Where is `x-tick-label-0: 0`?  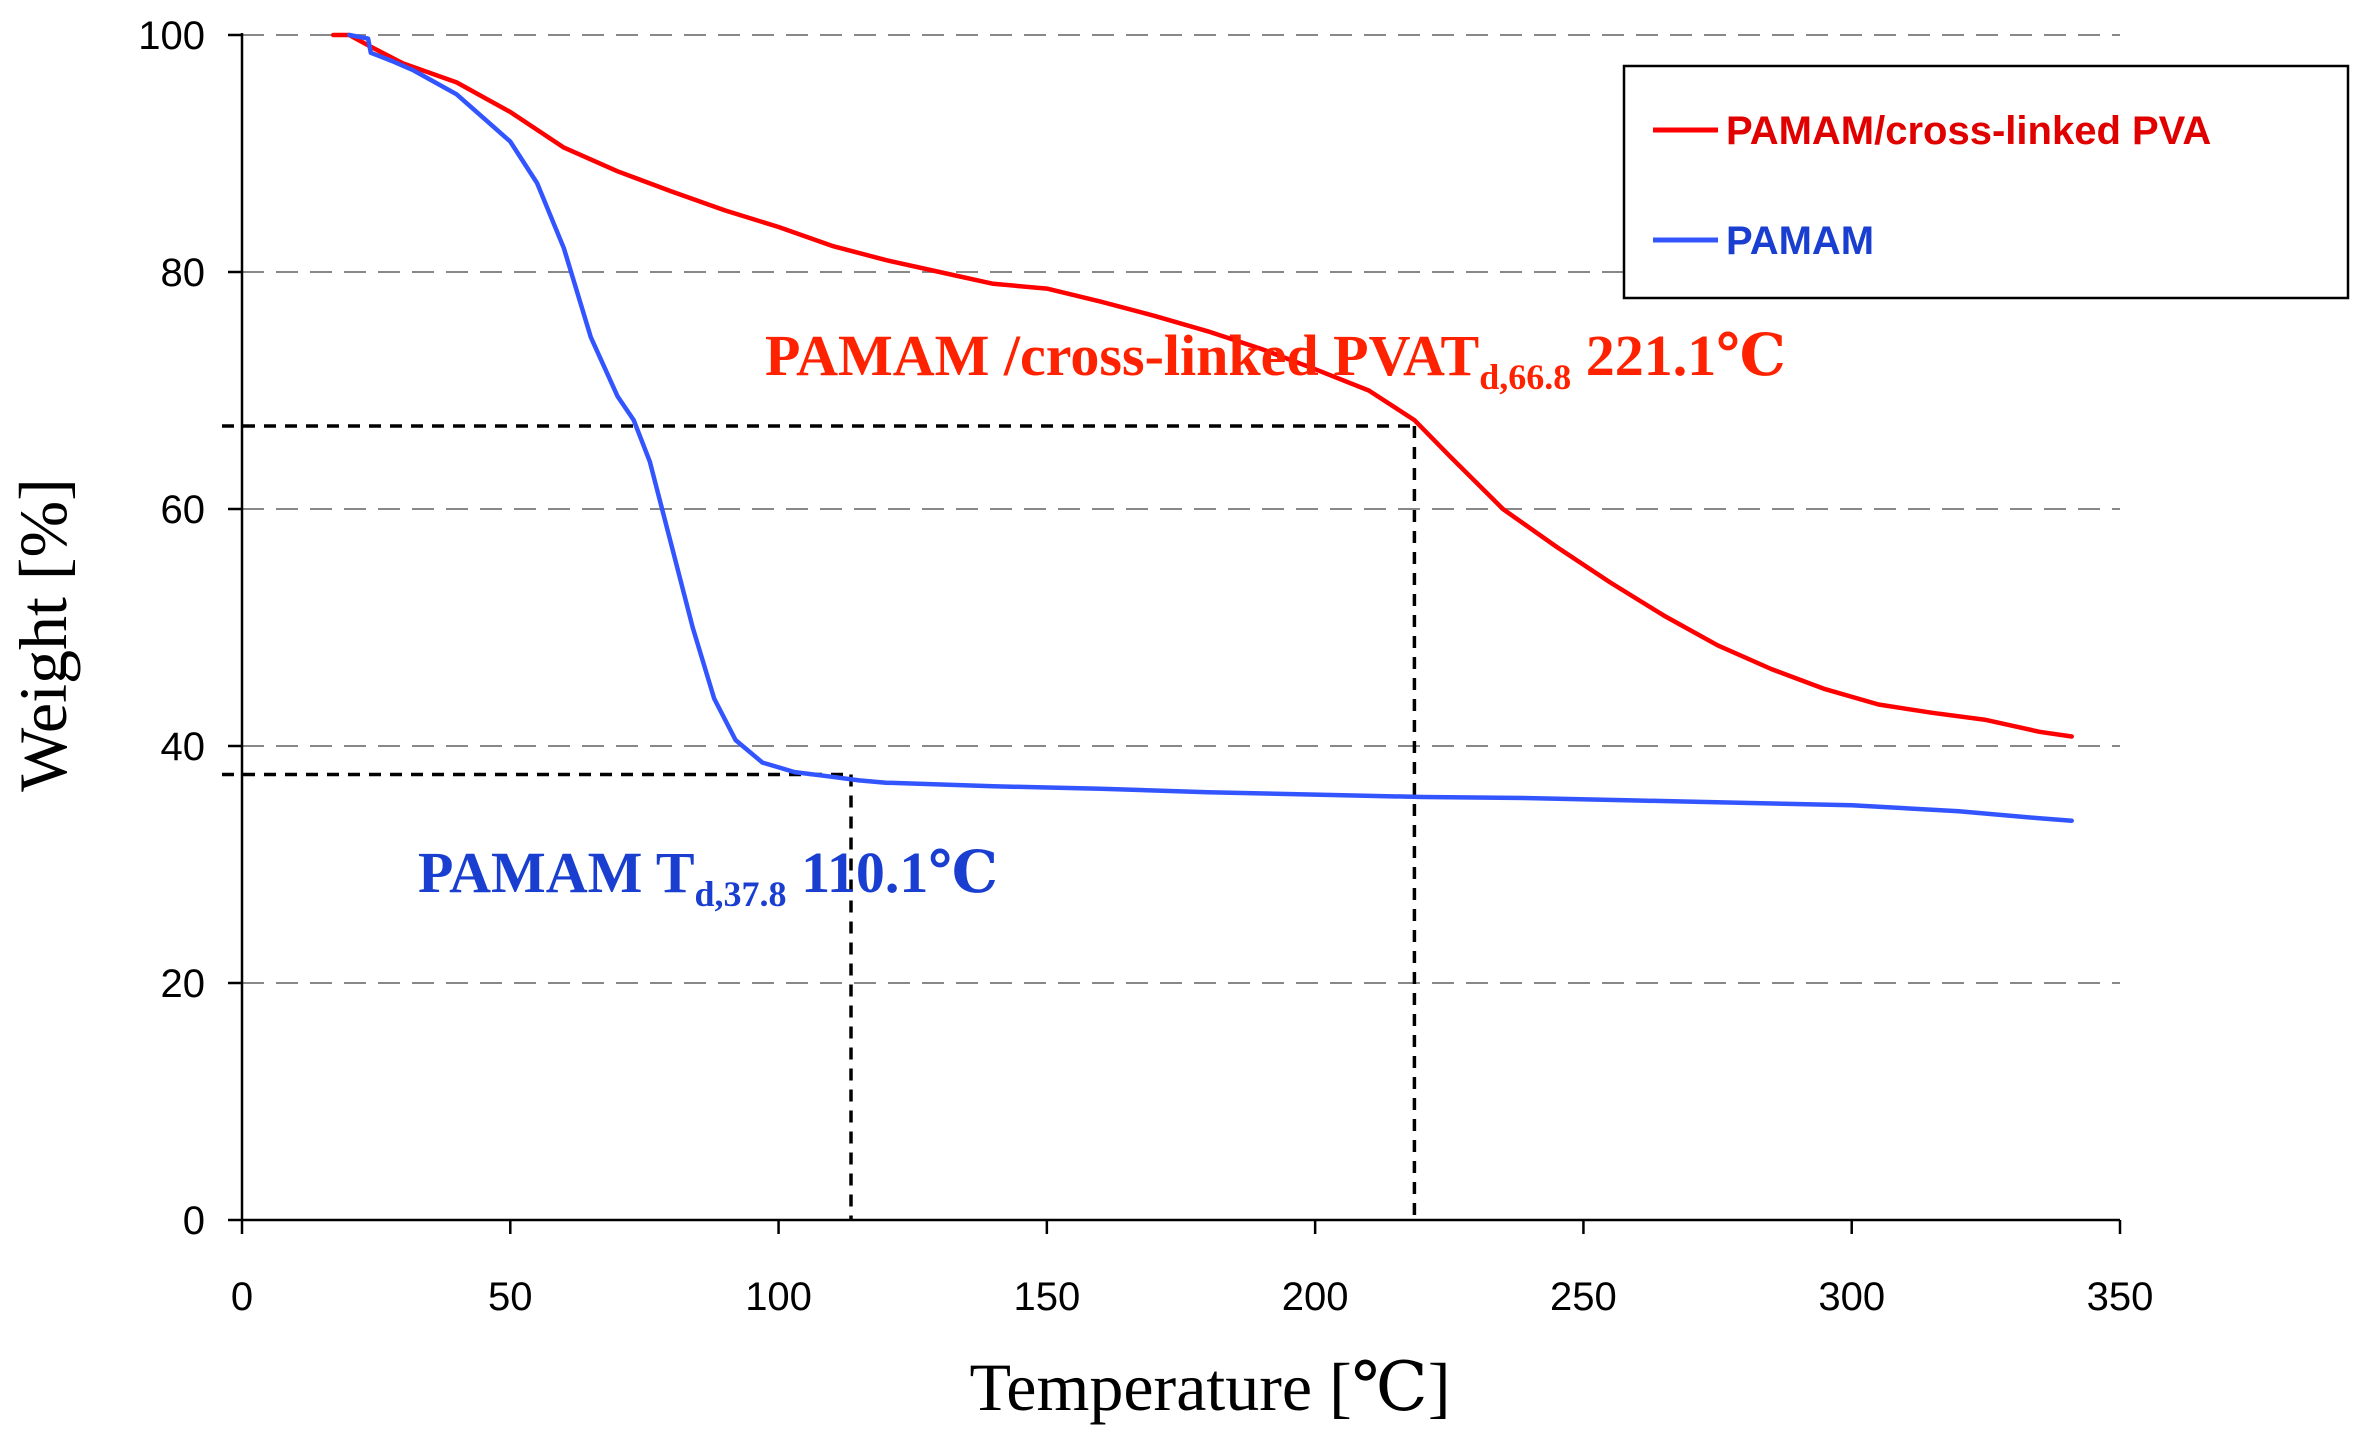 x-tick-label-0: 0 is located at coordinates (242, 1297).